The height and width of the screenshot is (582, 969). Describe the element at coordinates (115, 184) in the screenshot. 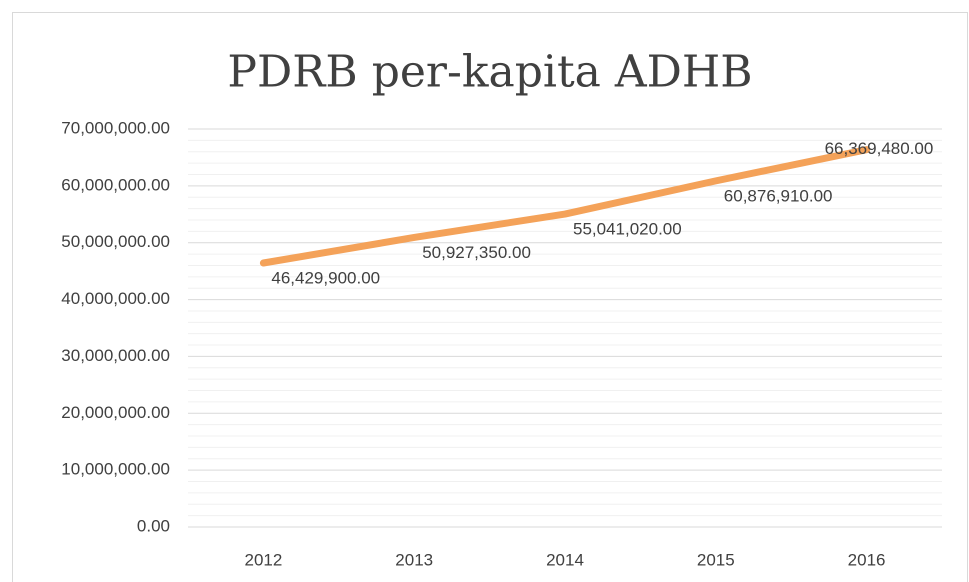

I see `y-tick-label: 60,000,000.00` at that location.